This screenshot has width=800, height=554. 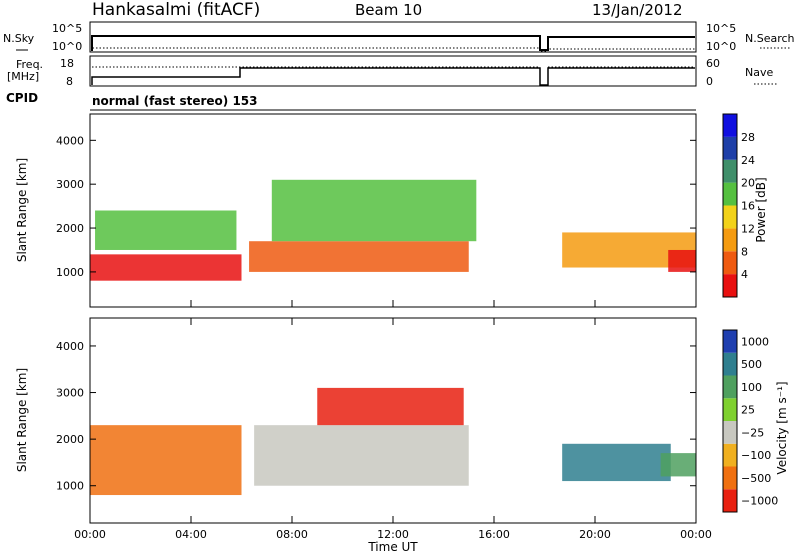 I want to click on time-axis-label: Time UT, so click(x=392, y=547).